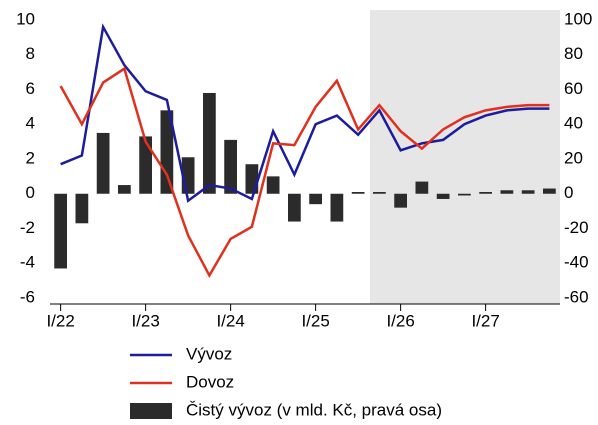 Image resolution: width=598 pixels, height=425 pixels. Describe the element at coordinates (30, 192) in the screenshot. I see `y-tick-label: 0` at that location.